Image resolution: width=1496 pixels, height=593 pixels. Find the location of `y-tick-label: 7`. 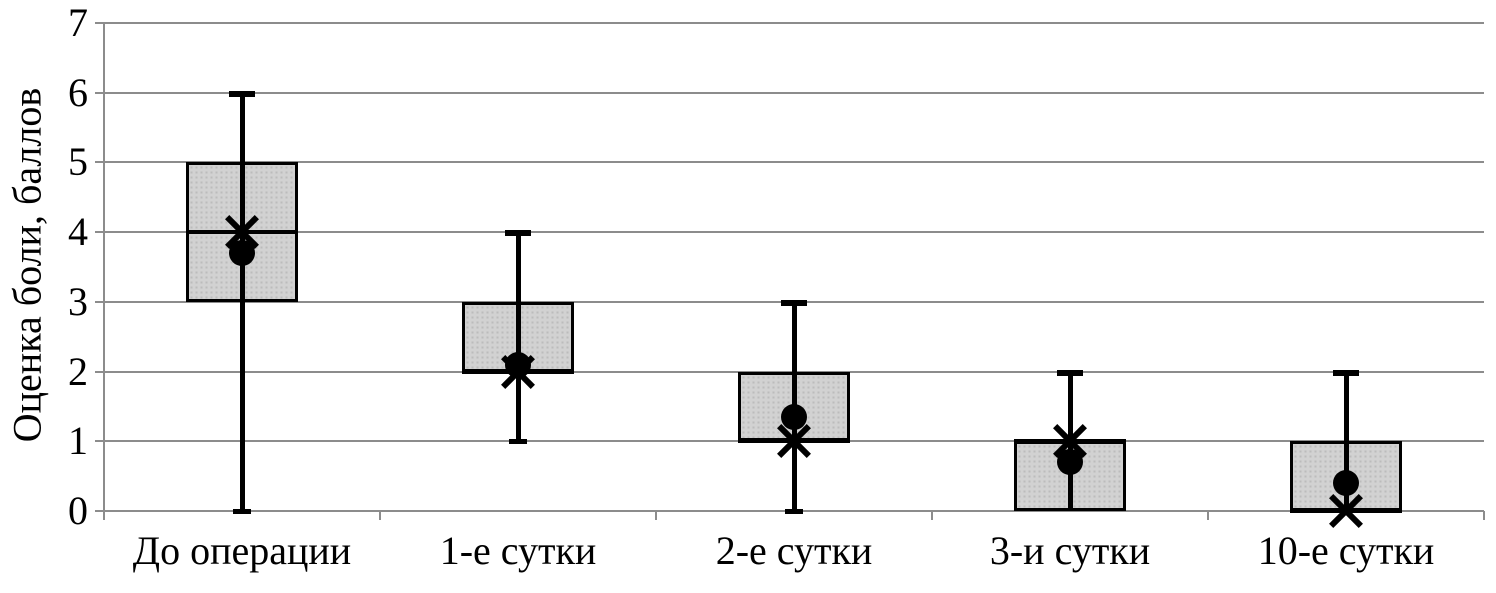

y-tick-label: 7 is located at coordinates (78, 22).